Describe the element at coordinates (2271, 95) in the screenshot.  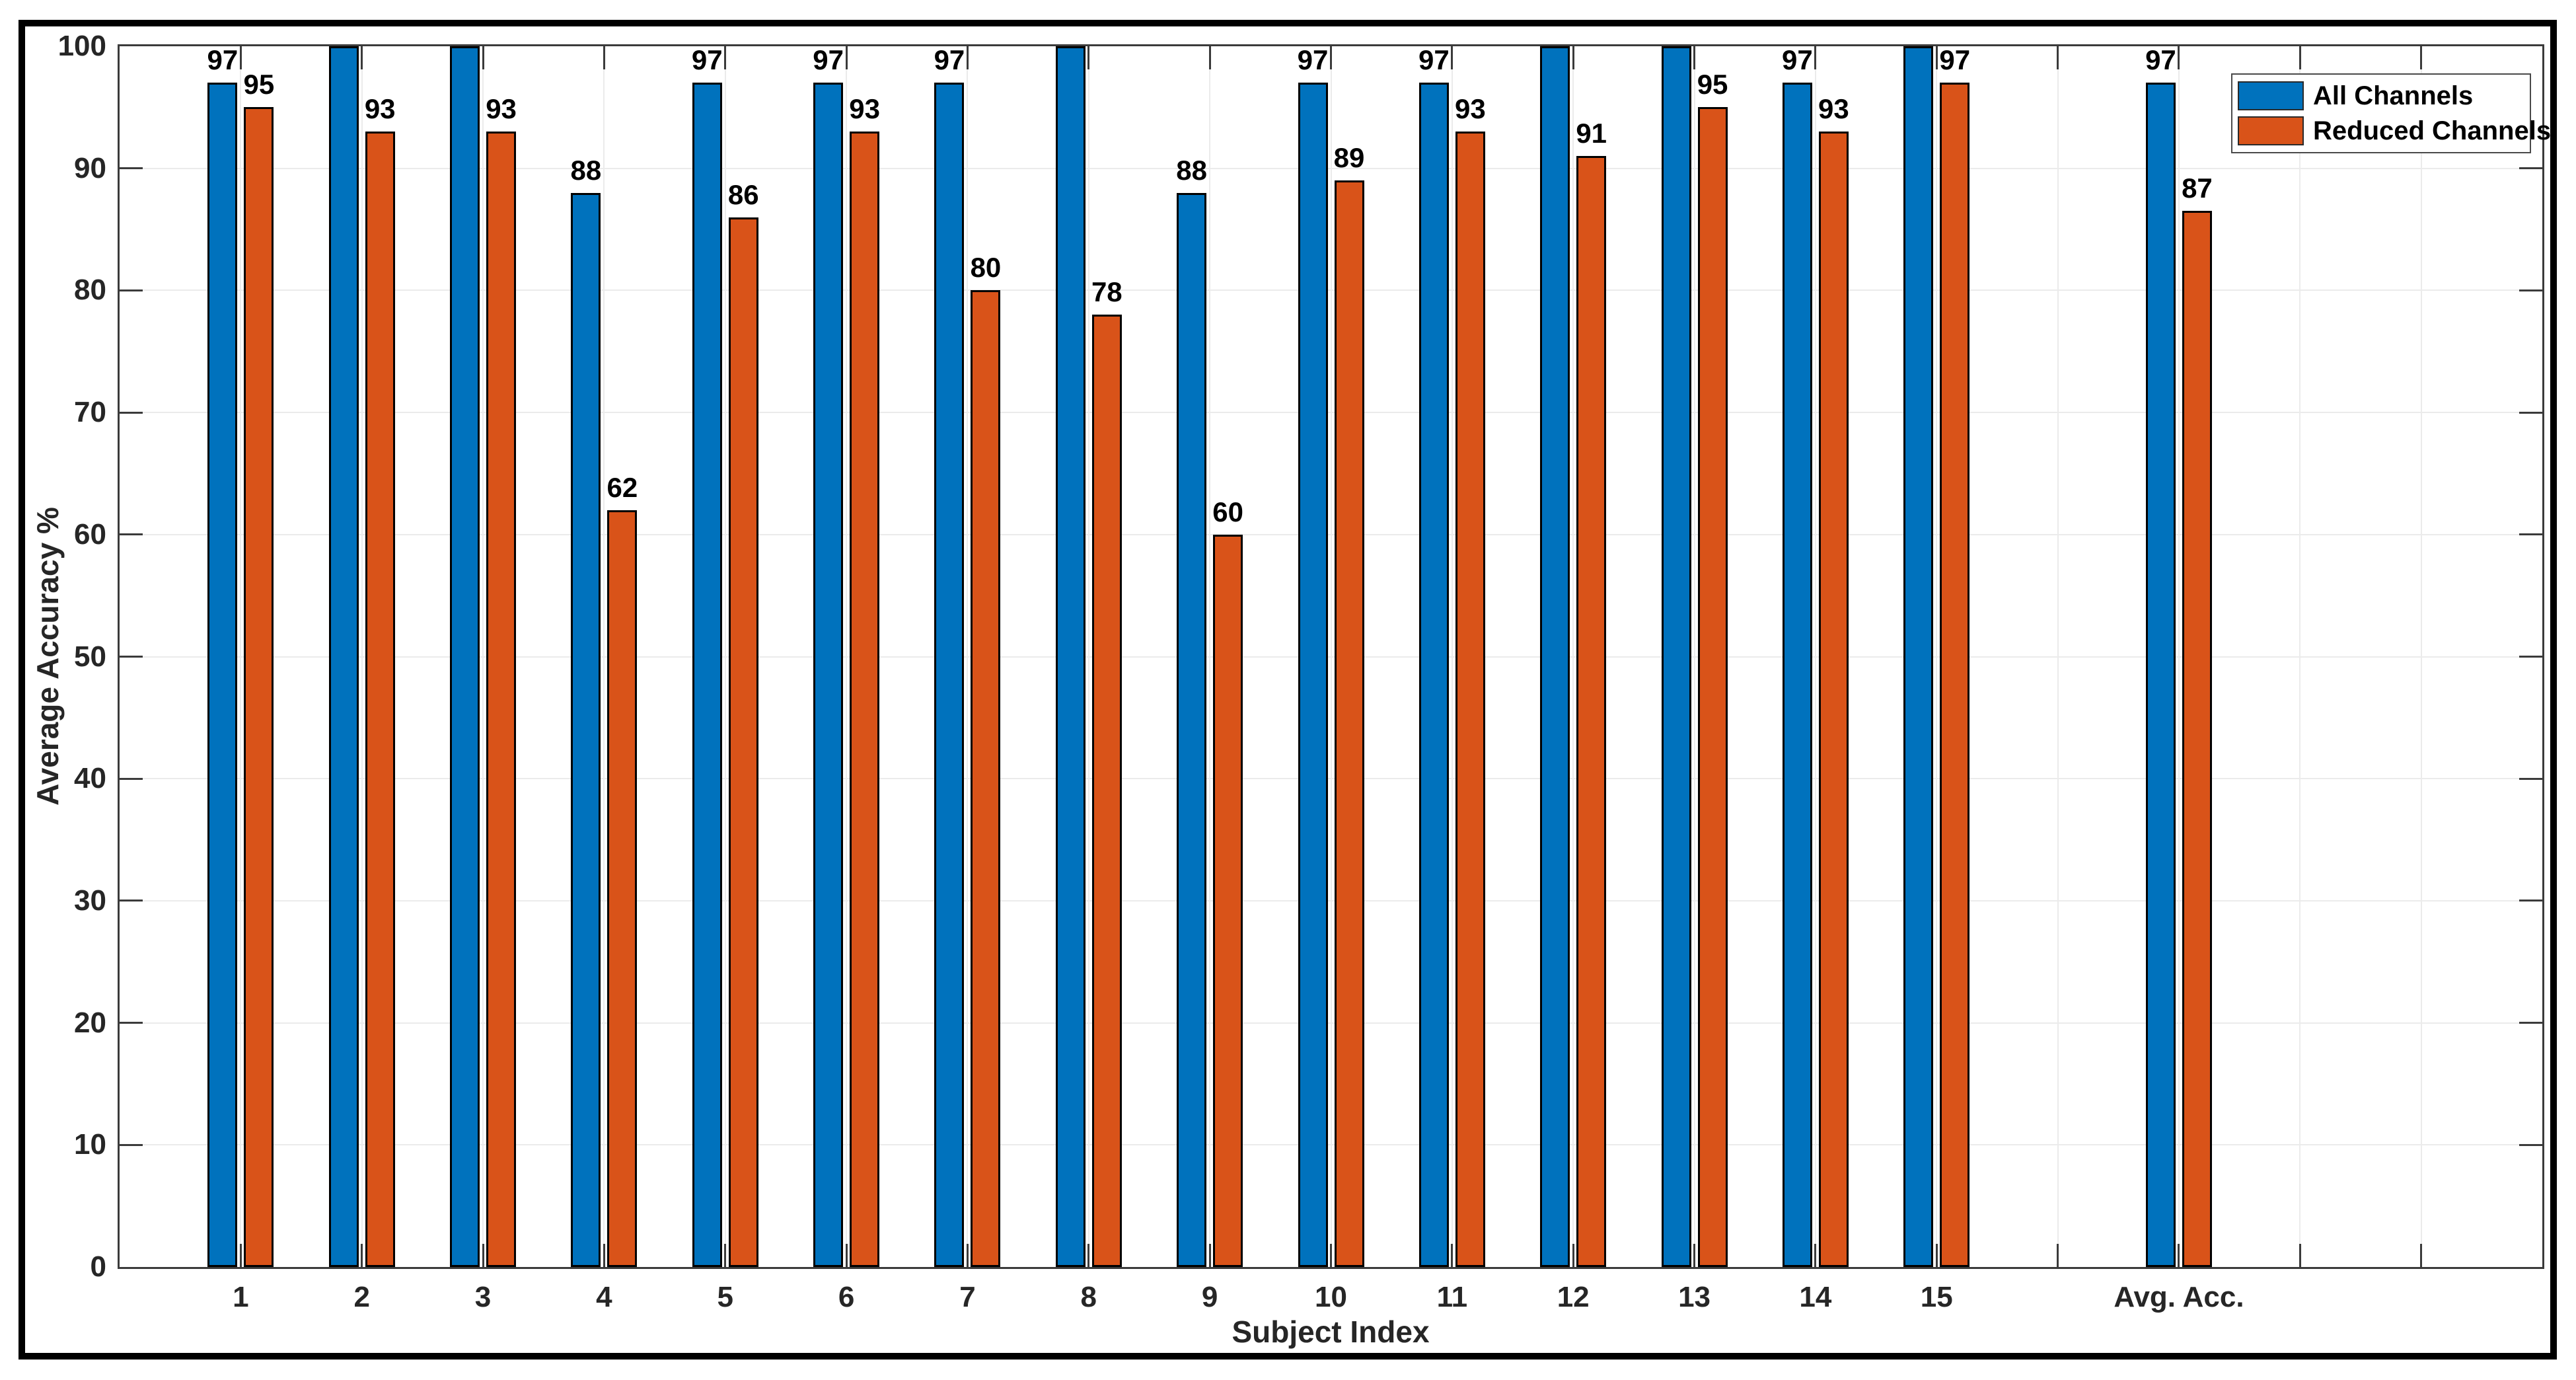
I see `legend-swatch-all-channels` at that location.